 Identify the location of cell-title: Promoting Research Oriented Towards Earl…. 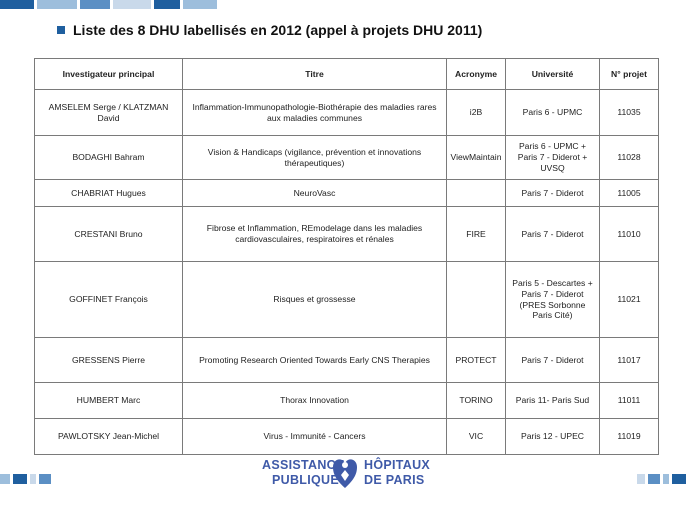
(314, 360).